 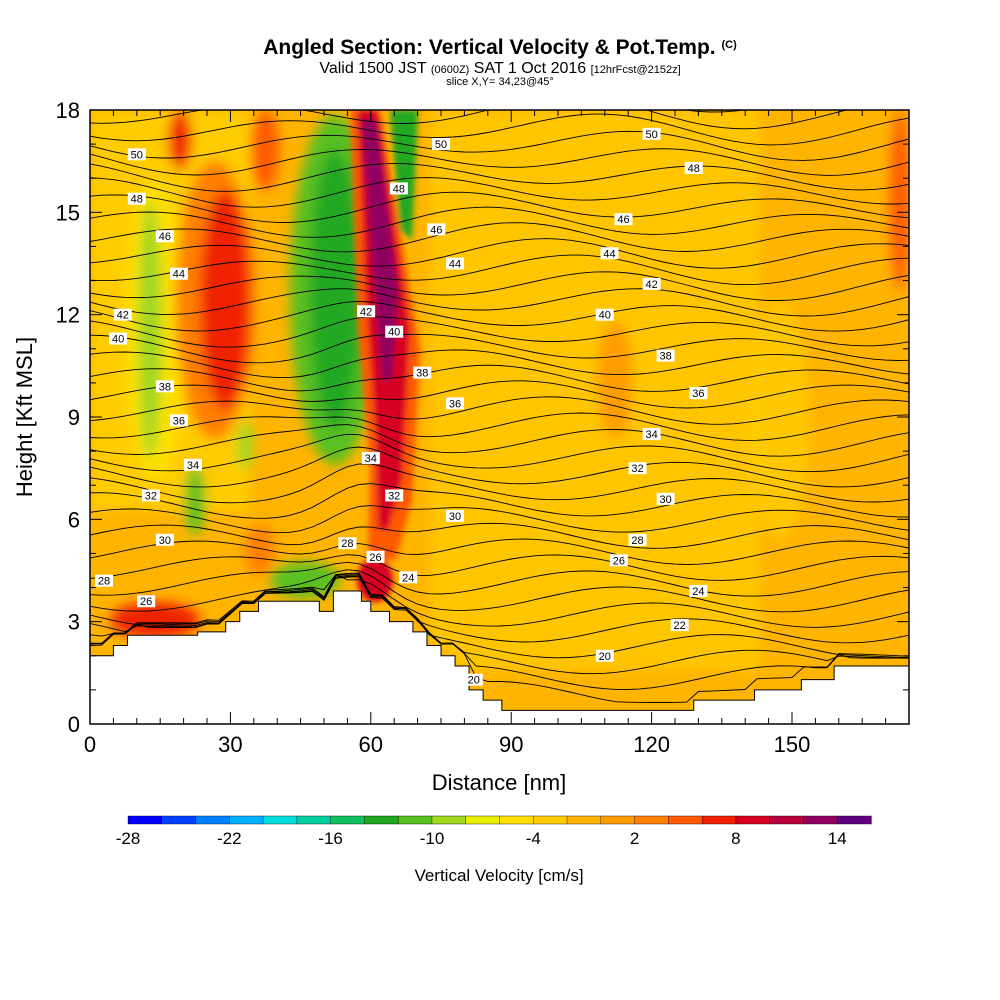 I want to click on y-tick-label: 18, so click(x=68, y=110).